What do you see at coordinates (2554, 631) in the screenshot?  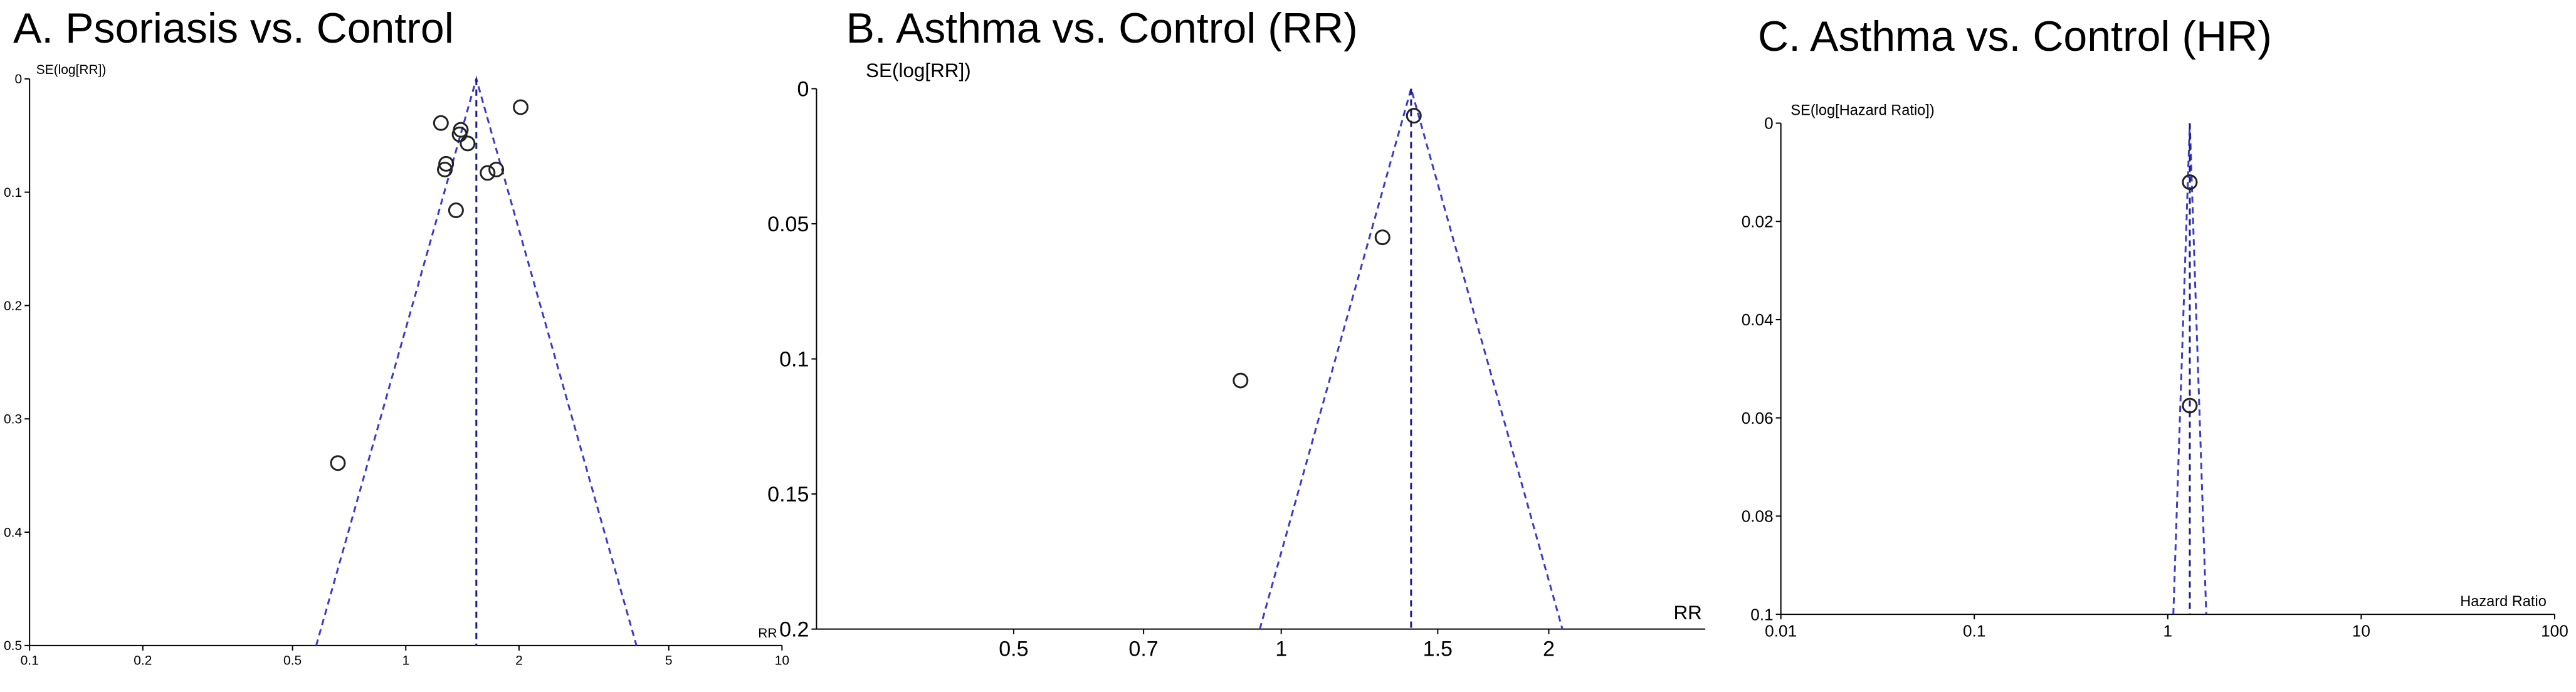 I see `x-tick-label: 100` at bounding box center [2554, 631].